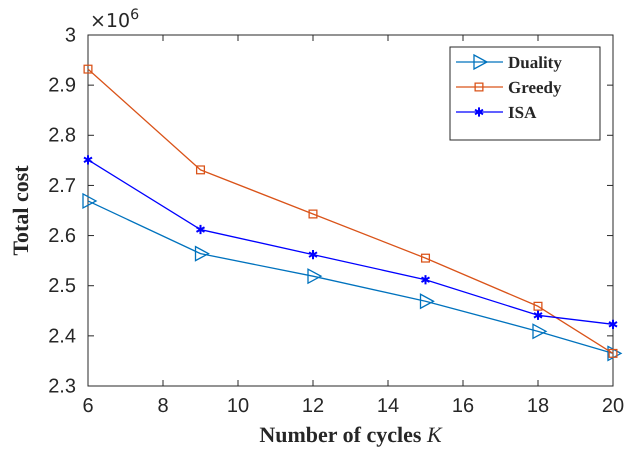  I want to click on x-tick-label: 16, so click(463, 406).